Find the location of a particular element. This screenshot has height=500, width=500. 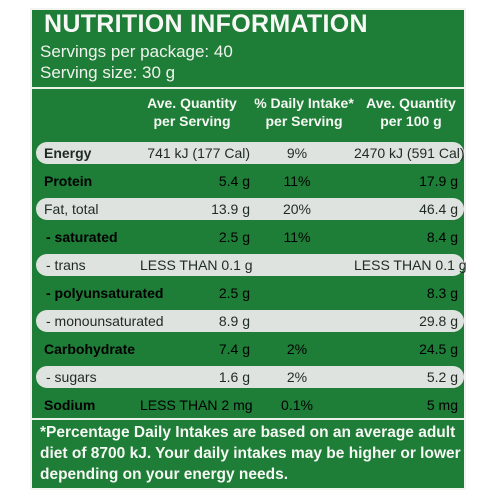

per-serving-value: 8.9 g is located at coordinates (234, 321).